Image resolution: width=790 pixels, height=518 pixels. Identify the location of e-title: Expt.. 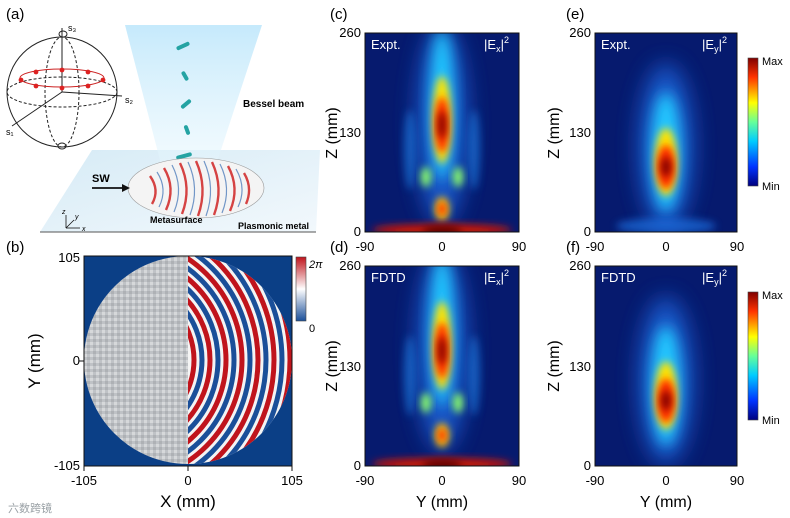
(616, 44).